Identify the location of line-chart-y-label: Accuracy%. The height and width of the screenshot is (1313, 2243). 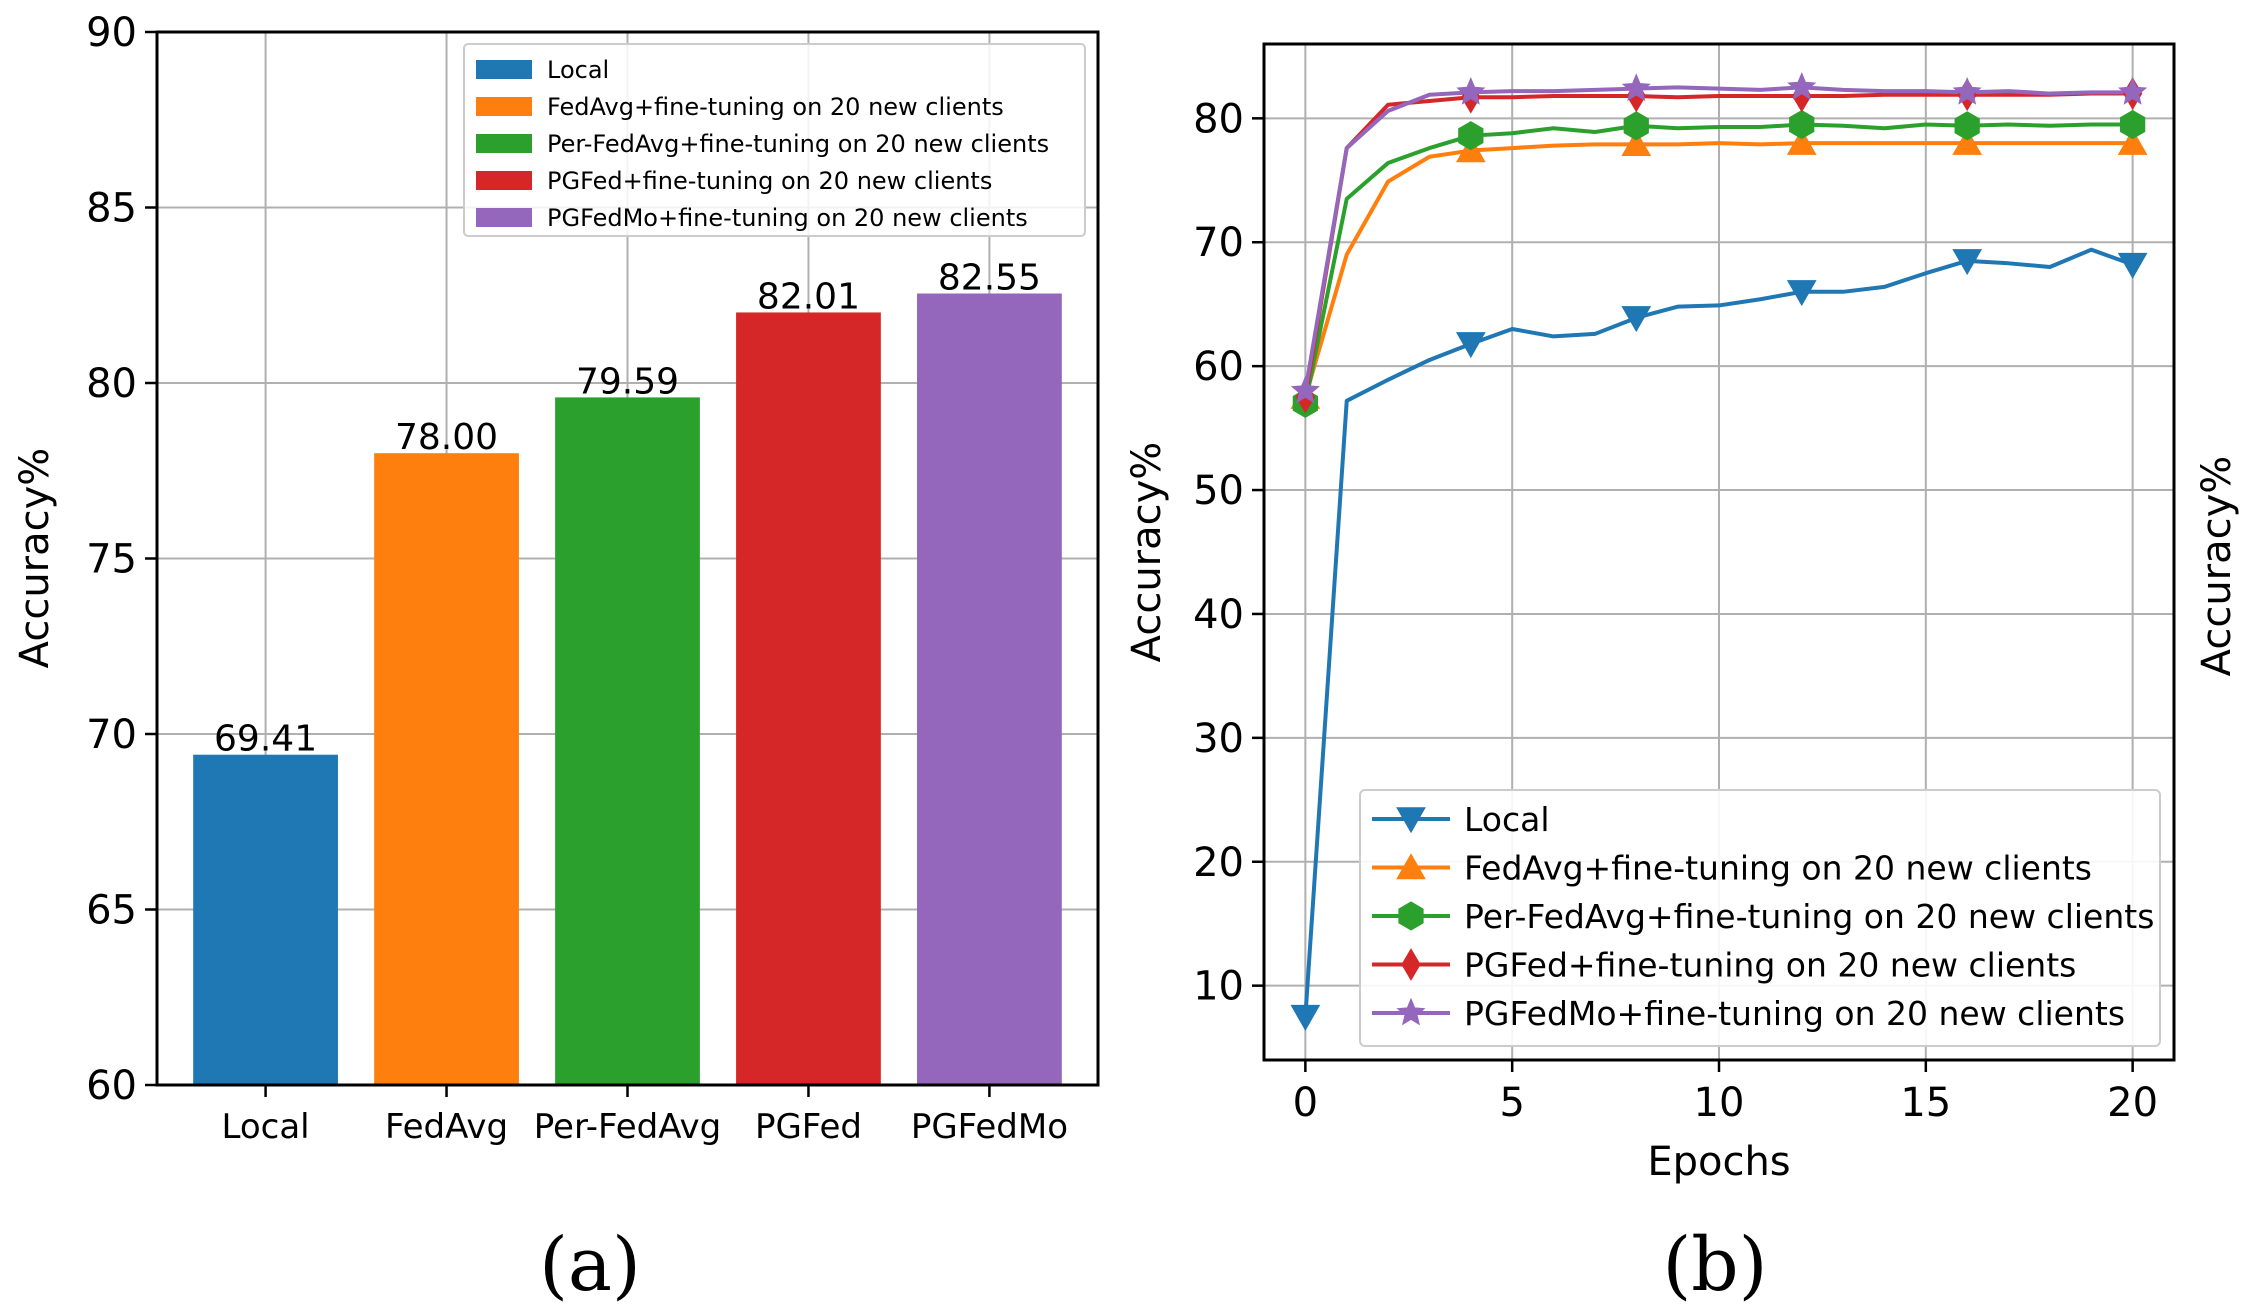
(1147, 552).